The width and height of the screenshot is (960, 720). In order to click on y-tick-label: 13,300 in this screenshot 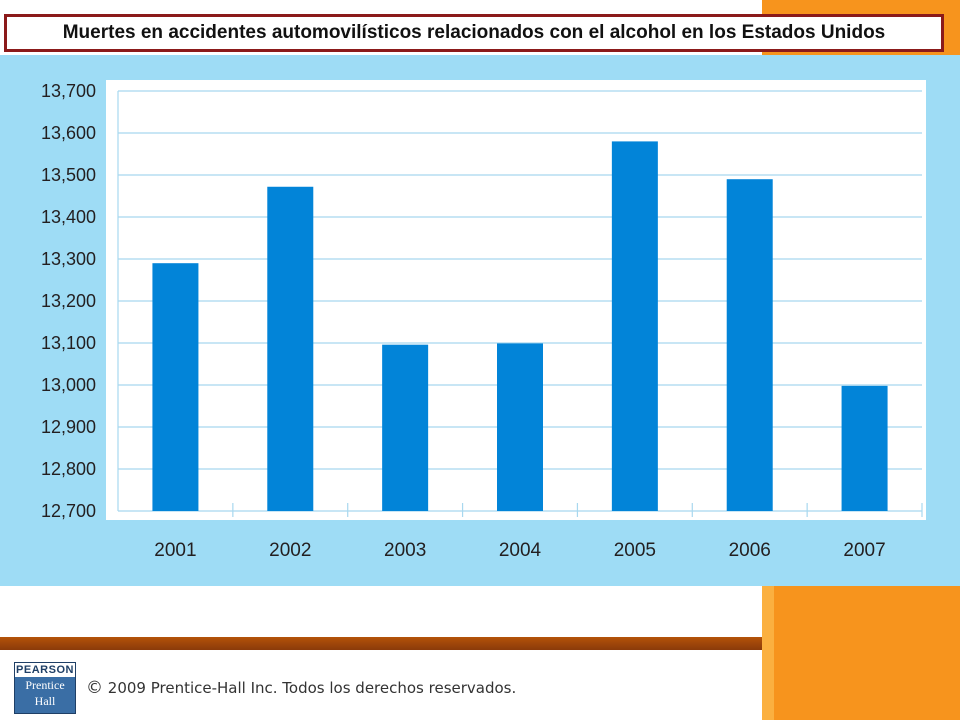, I will do `click(68, 259)`.